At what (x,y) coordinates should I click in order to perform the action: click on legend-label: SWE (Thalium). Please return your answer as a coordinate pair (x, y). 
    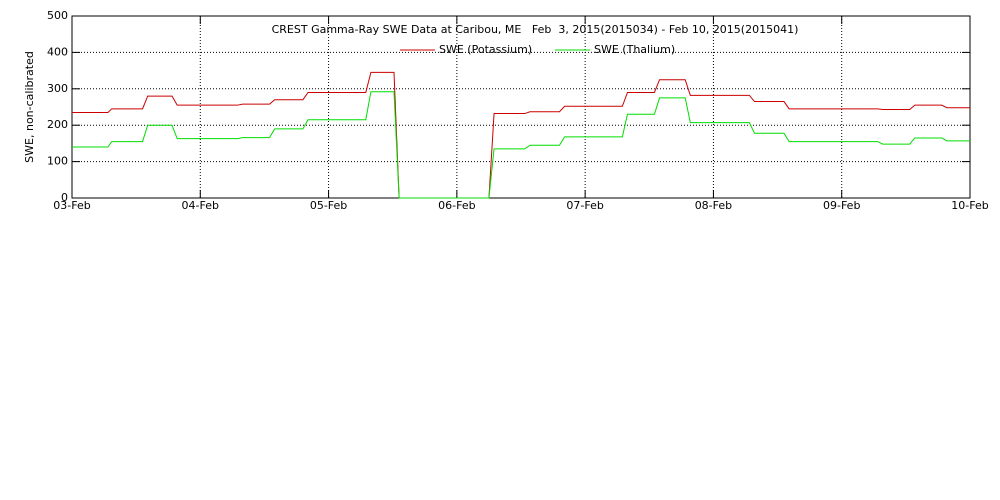
    Looking at the image, I should click on (634, 49).